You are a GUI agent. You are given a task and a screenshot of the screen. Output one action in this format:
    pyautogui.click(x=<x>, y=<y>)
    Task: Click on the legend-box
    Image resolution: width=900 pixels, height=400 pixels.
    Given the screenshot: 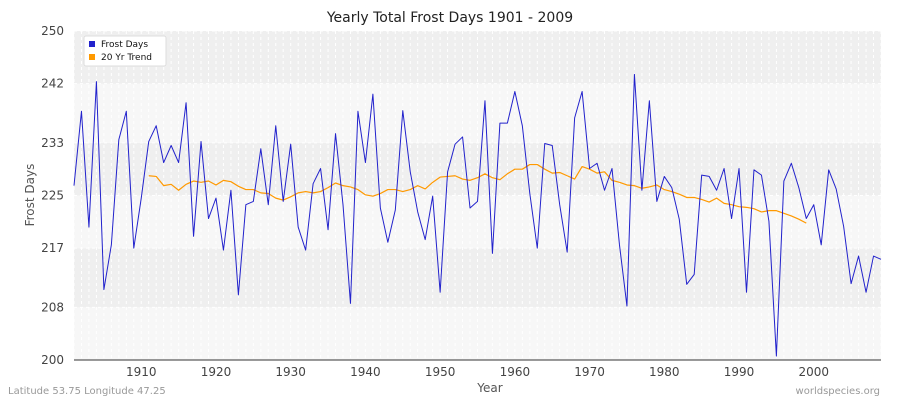 What is the action you would take?
    pyautogui.click(x=125, y=51)
    